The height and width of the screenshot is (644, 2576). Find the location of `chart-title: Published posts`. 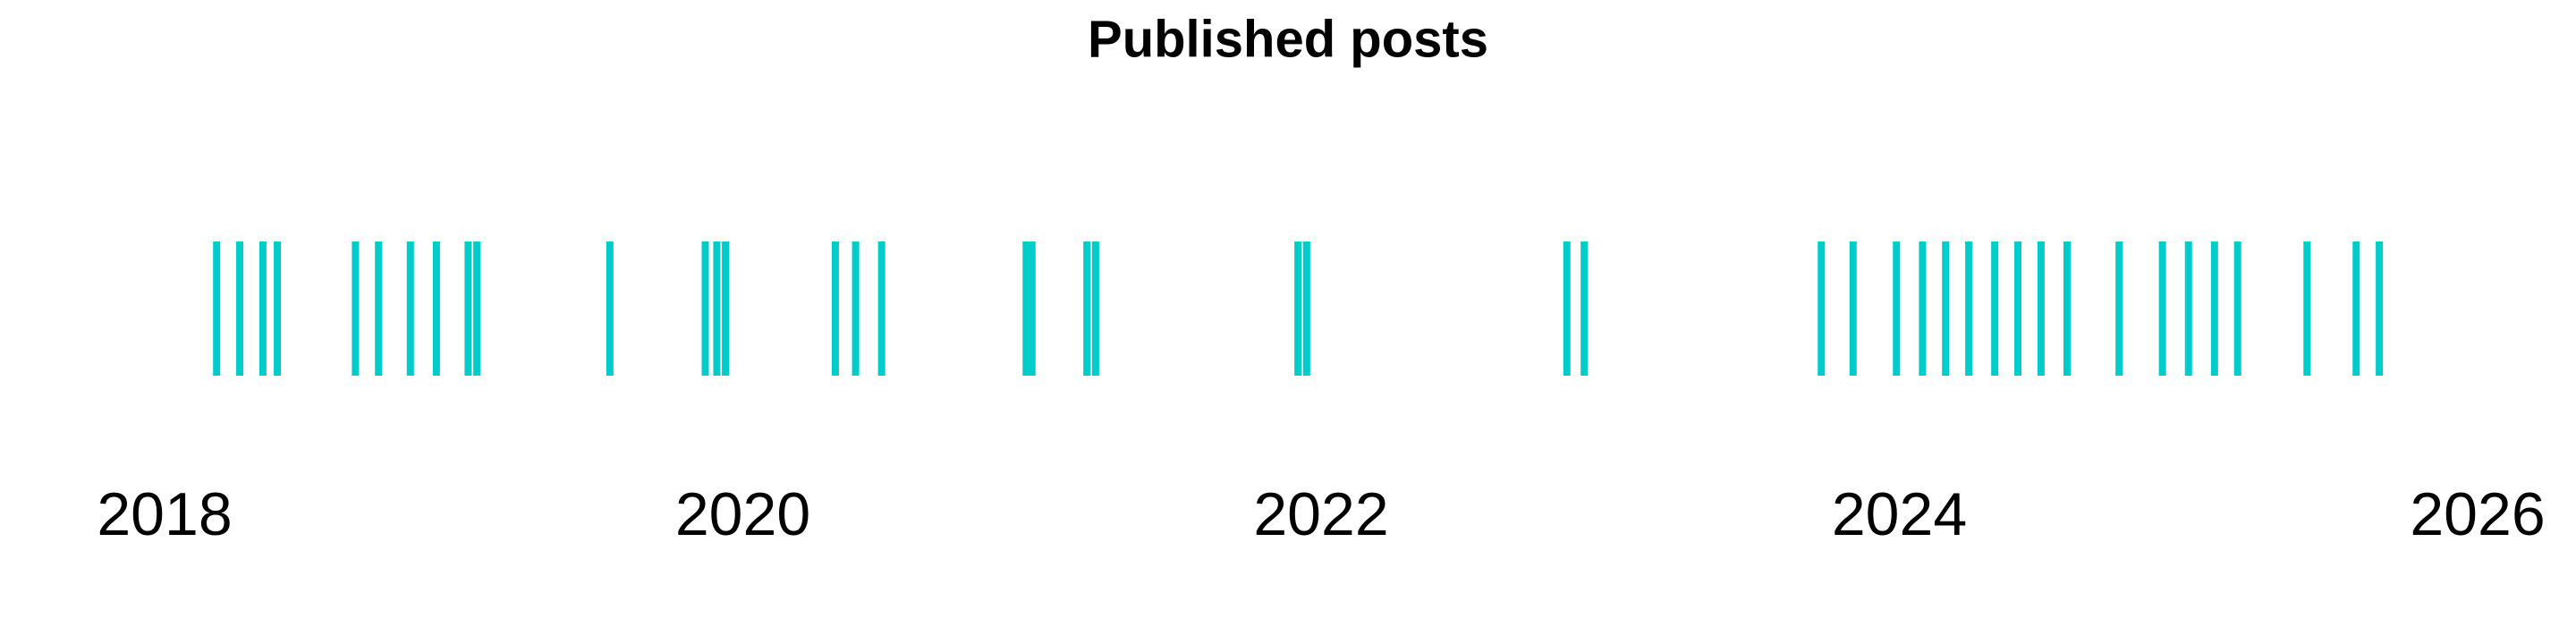

chart-title: Published posts is located at coordinates (1288, 39).